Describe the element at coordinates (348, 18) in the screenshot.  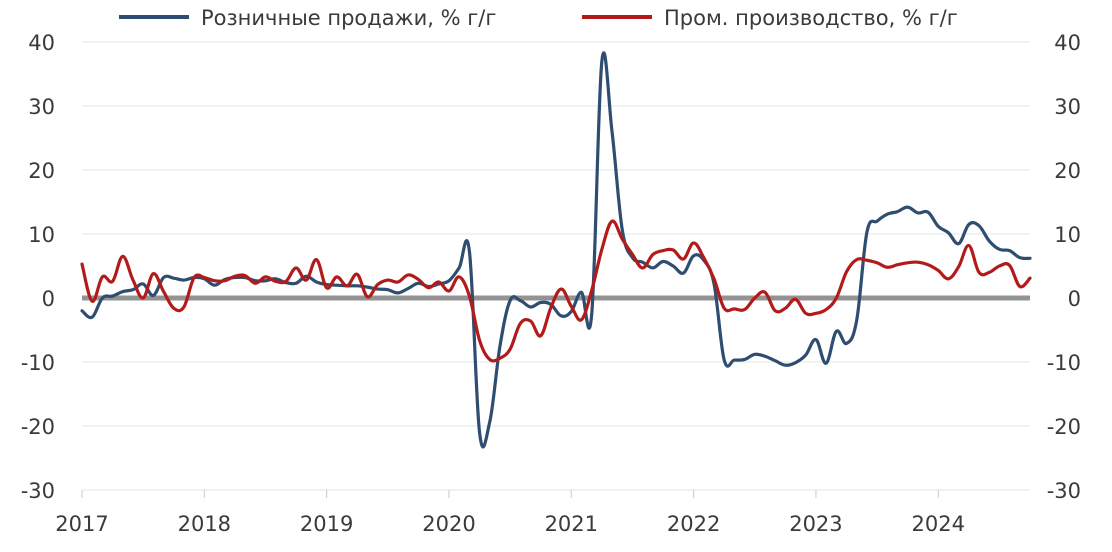
I see `legend-label-retail: Розничные продажи, % г/г` at that location.